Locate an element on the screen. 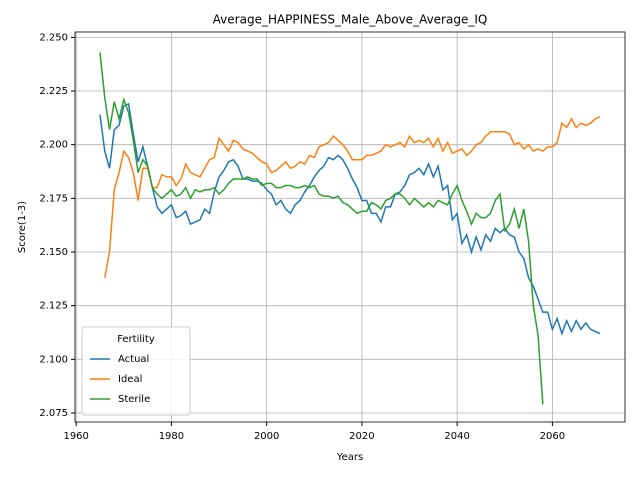  y-tick-label: 2.250 is located at coordinates (53, 37).